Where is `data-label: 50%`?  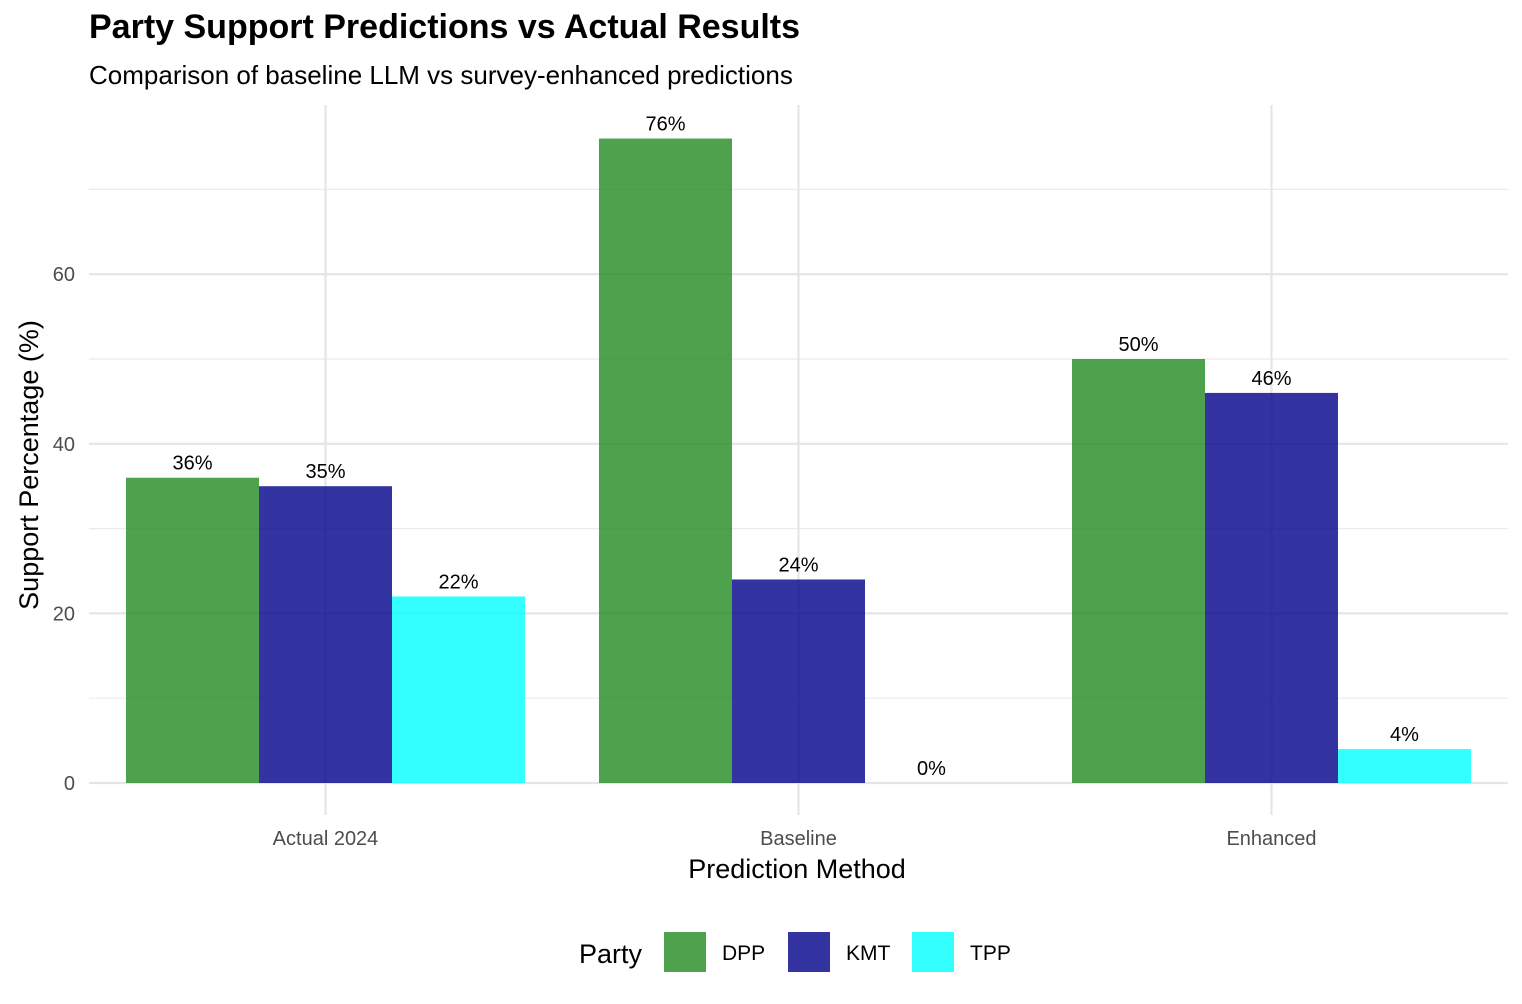
data-label: 50% is located at coordinates (1138, 345).